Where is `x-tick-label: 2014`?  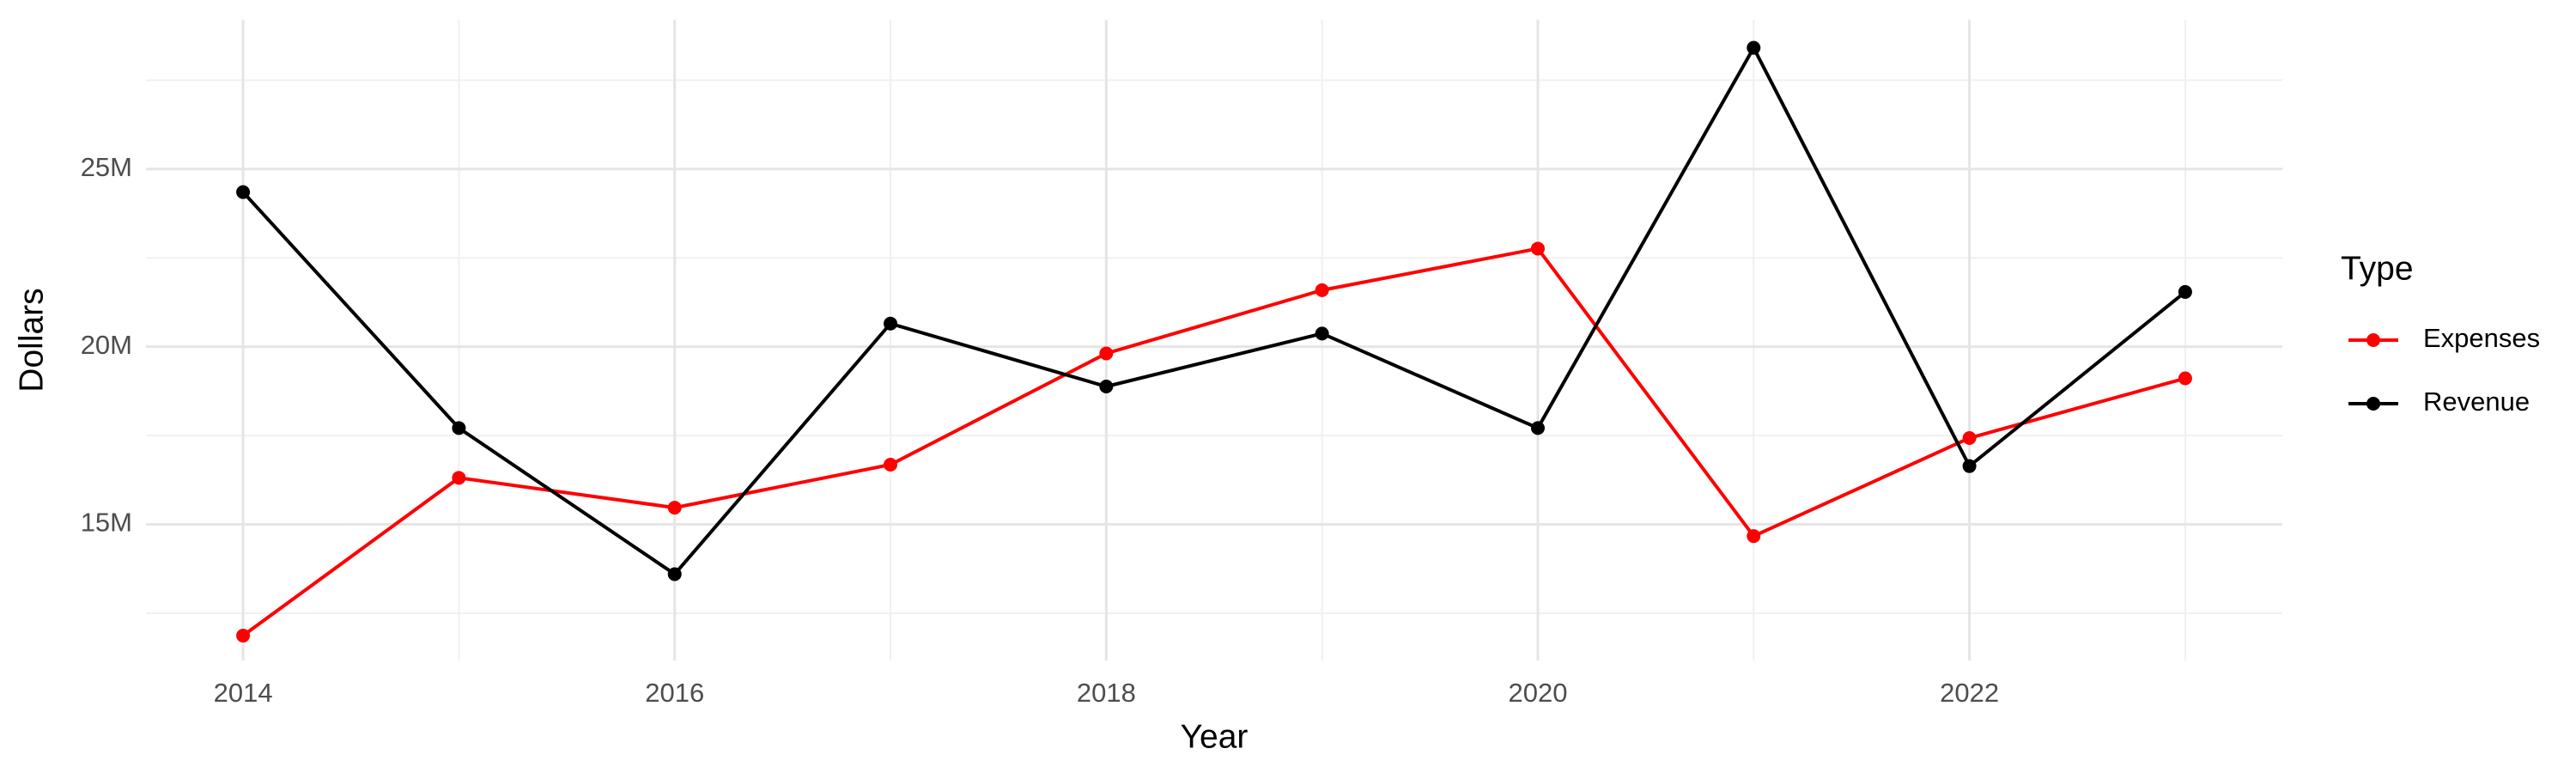
x-tick-label: 2014 is located at coordinates (243, 693).